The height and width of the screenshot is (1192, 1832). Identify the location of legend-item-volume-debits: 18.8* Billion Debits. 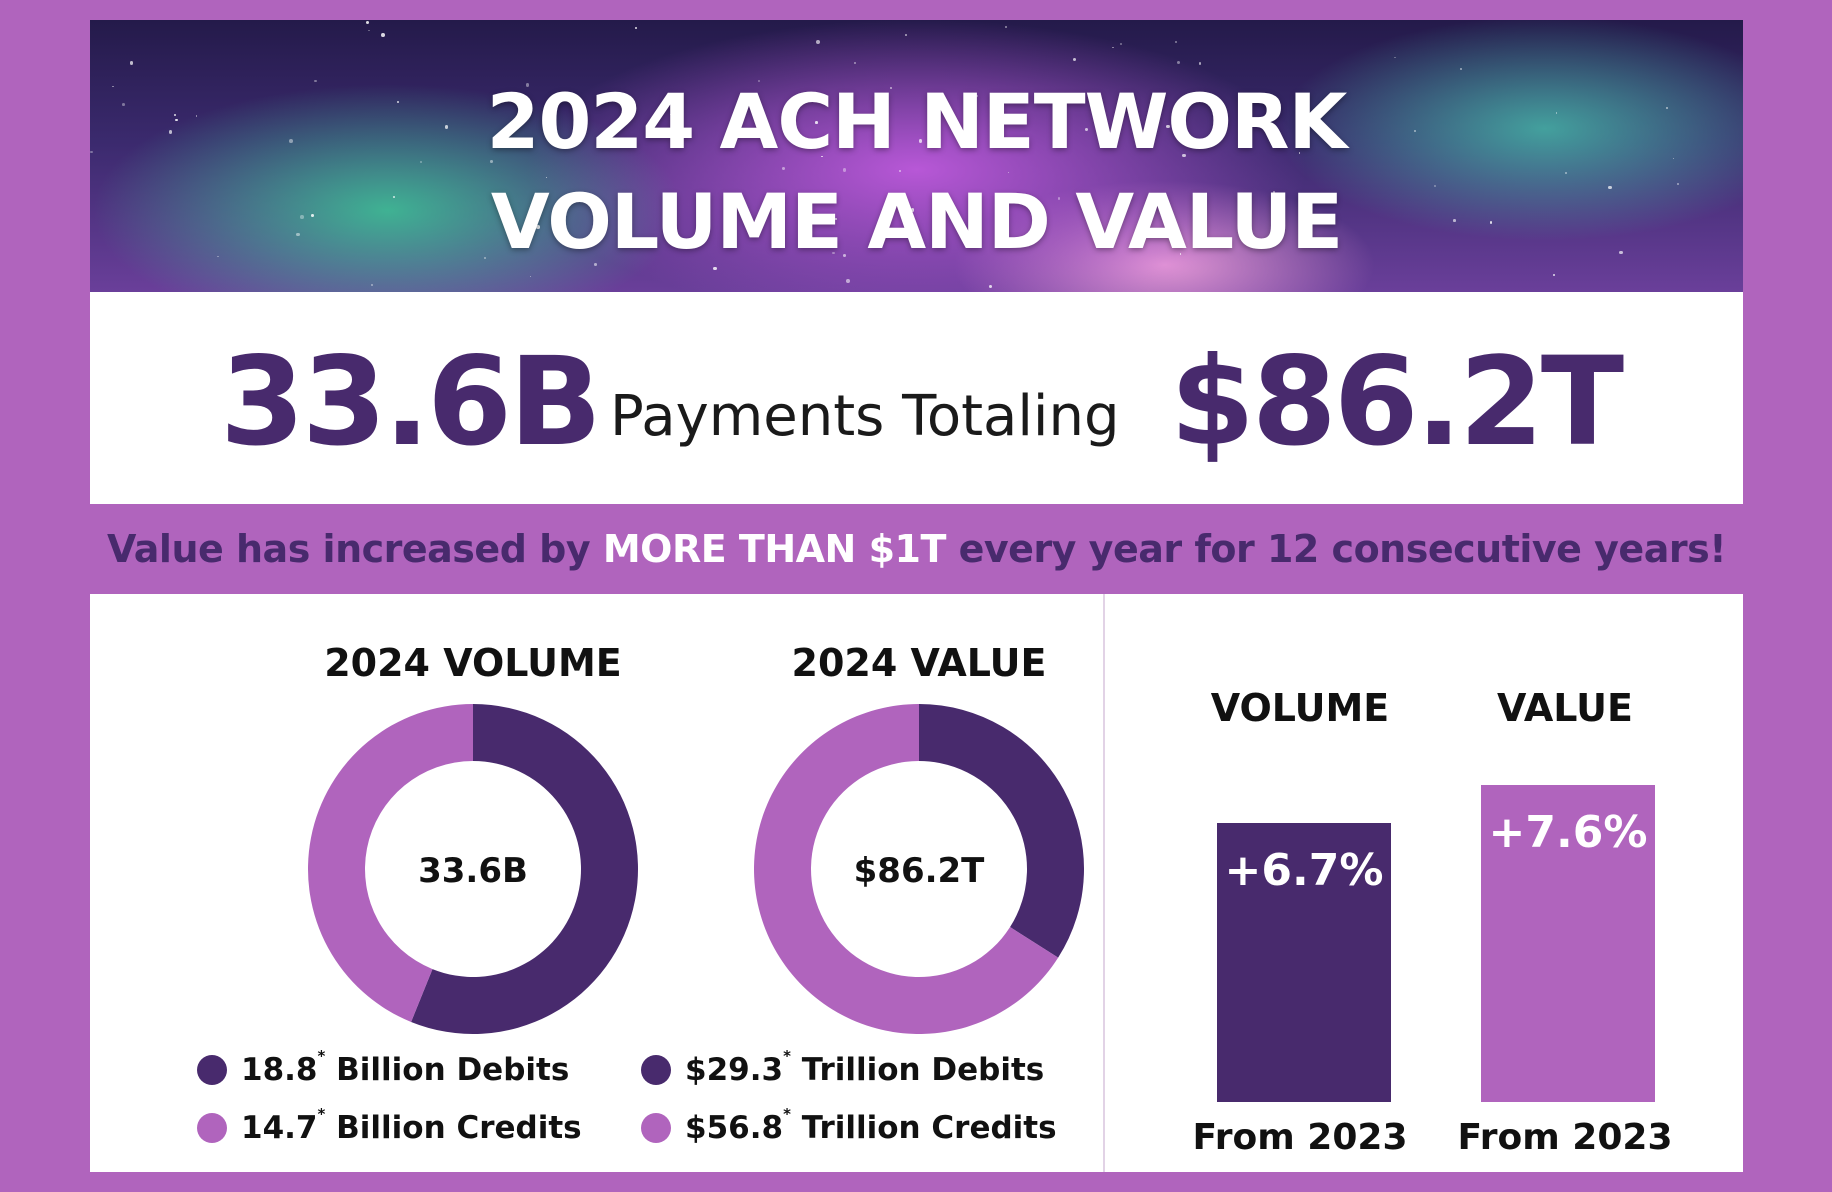
(389, 1070).